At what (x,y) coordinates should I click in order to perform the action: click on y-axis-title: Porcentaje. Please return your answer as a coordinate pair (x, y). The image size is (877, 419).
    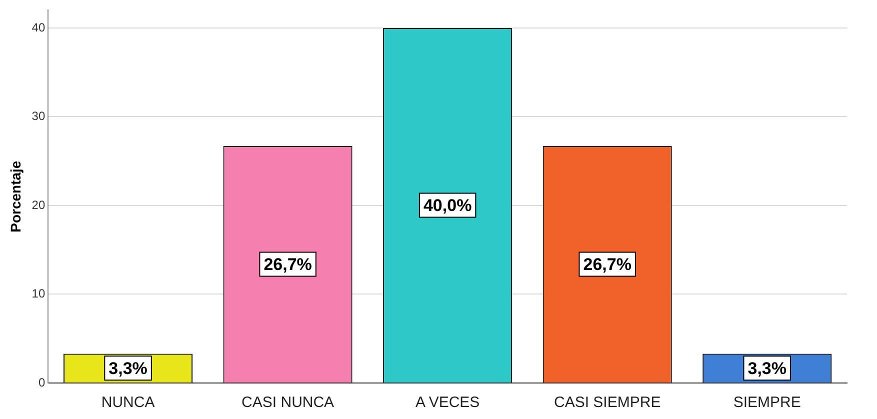
    Looking at the image, I should click on (15, 196).